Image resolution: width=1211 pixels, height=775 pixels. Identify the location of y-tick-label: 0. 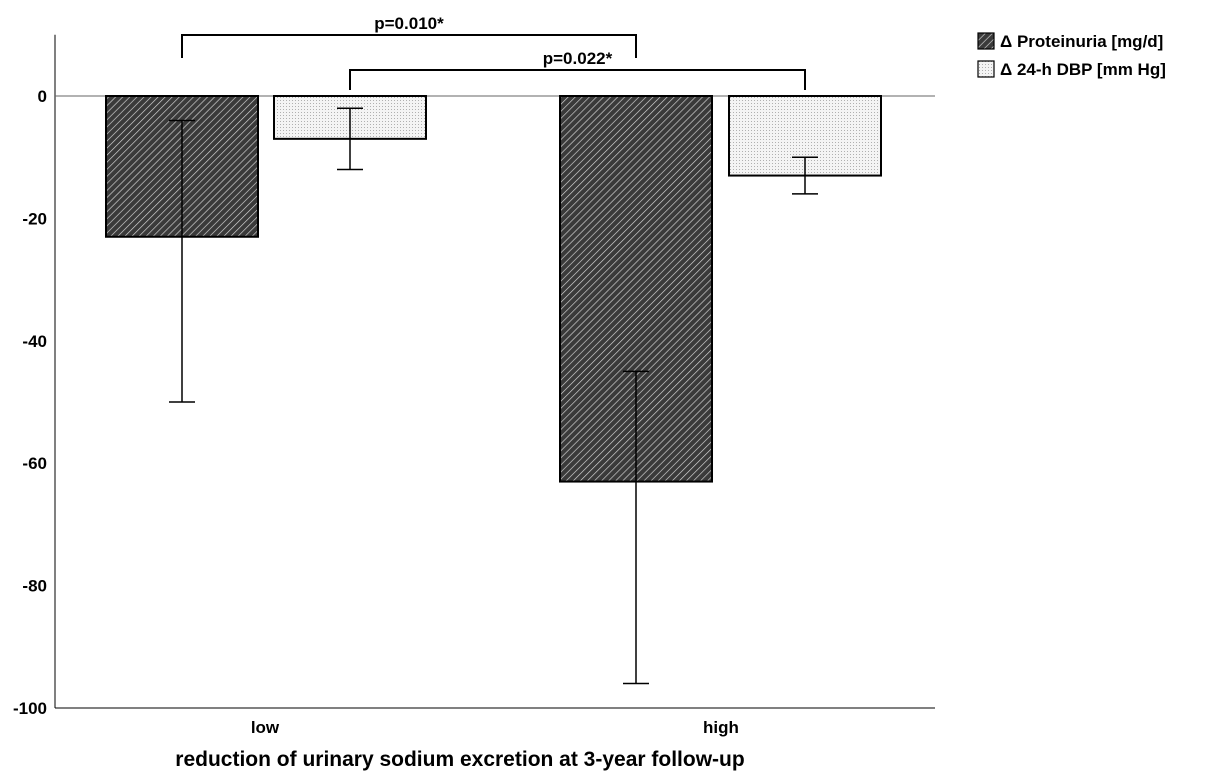
(42, 96).